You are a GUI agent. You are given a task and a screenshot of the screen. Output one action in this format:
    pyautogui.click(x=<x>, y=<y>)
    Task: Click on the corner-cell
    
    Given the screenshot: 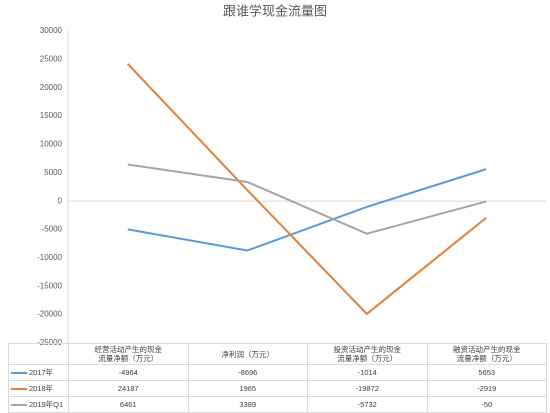 What is the action you would take?
    pyautogui.click(x=38, y=354)
    